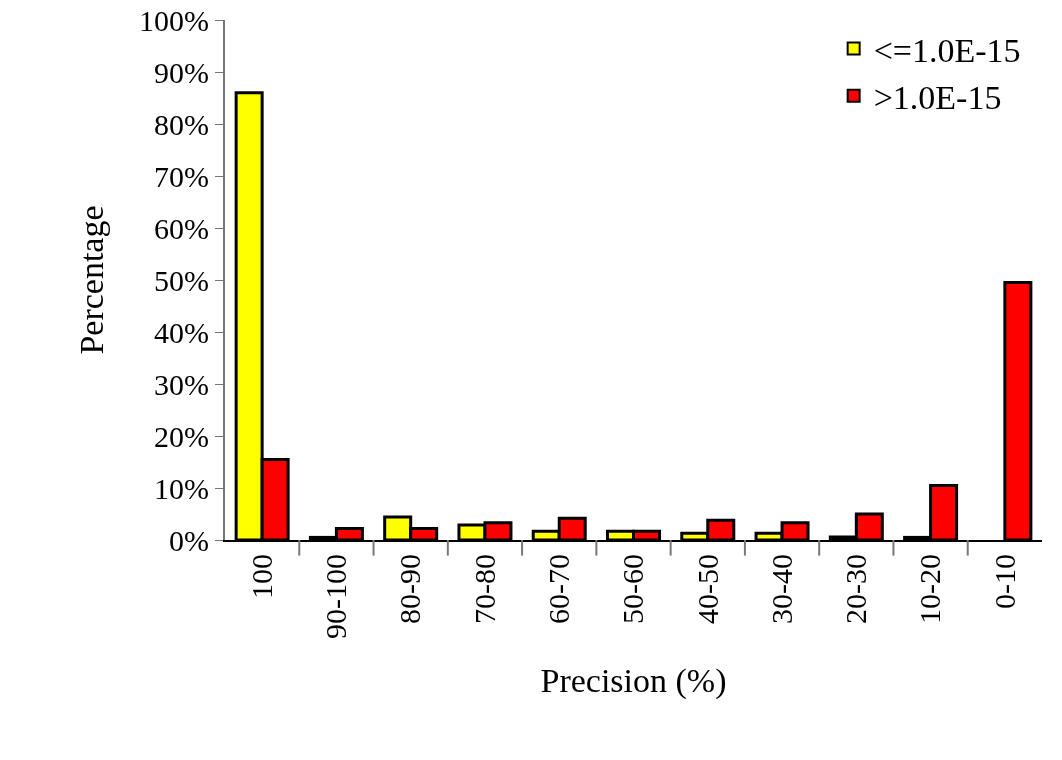  What do you see at coordinates (181, 124) in the screenshot?
I see `y-tick-label: 80%` at bounding box center [181, 124].